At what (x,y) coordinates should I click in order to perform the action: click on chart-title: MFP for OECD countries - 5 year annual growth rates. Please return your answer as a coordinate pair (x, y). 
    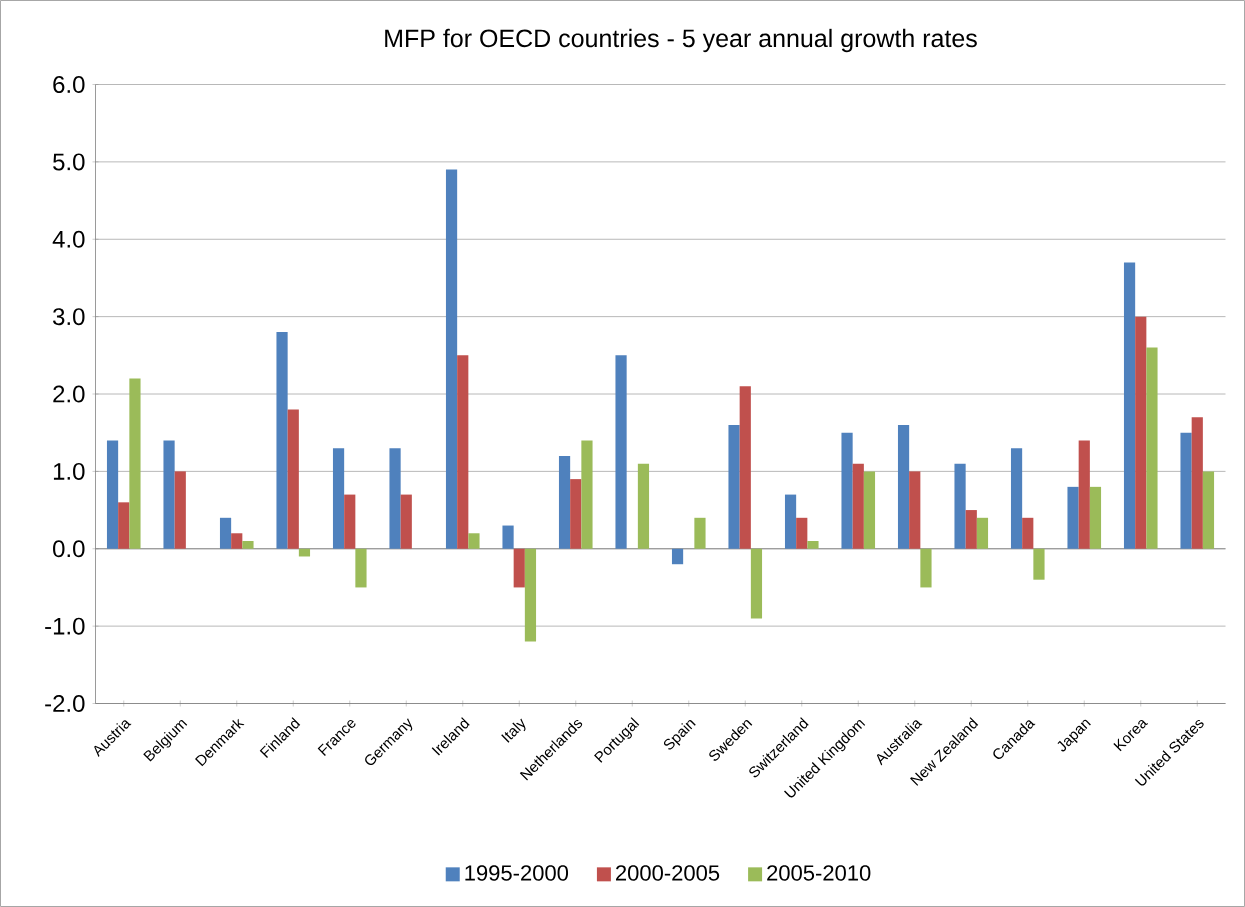
    Looking at the image, I should click on (681, 40).